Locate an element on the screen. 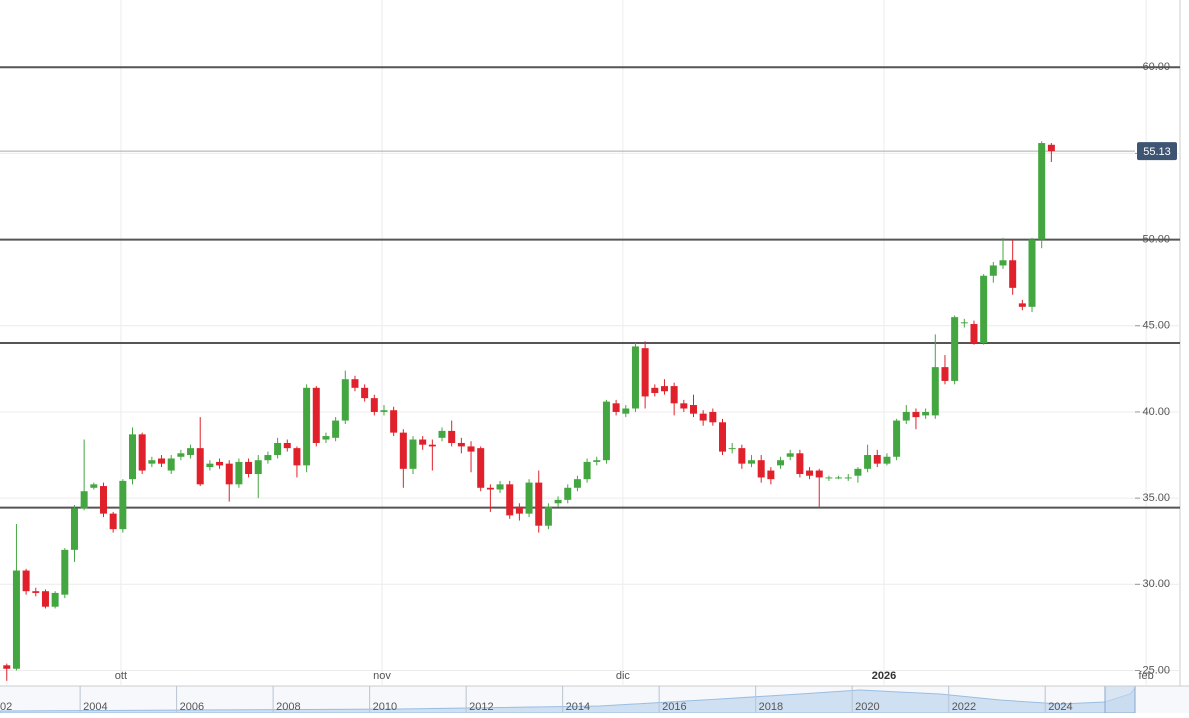 The height and width of the screenshot is (718, 1189). x-tick-label: feb is located at coordinates (1145, 676).